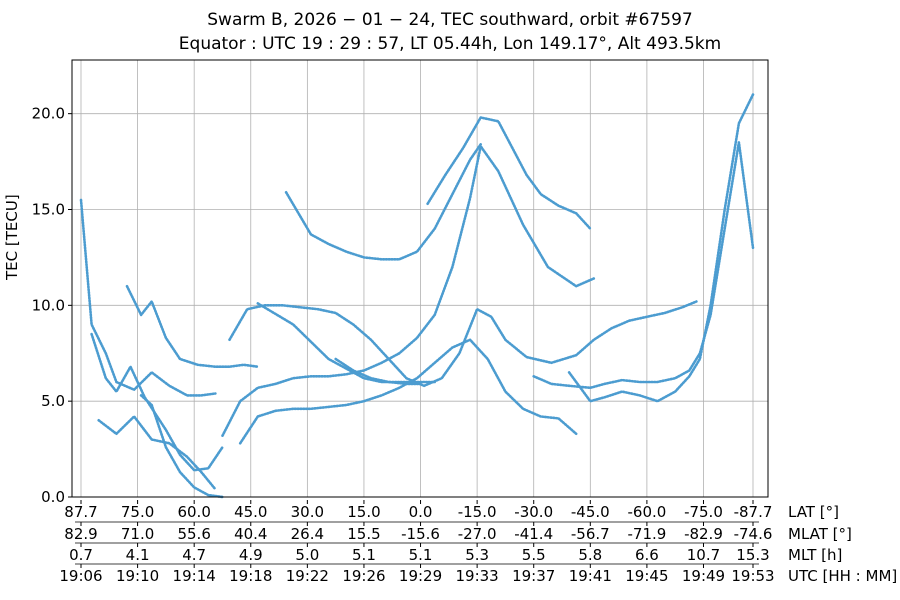 The image size is (900, 600). Describe the element at coordinates (421, 512) in the screenshot. I see `x-tick-label: 0.0` at that location.